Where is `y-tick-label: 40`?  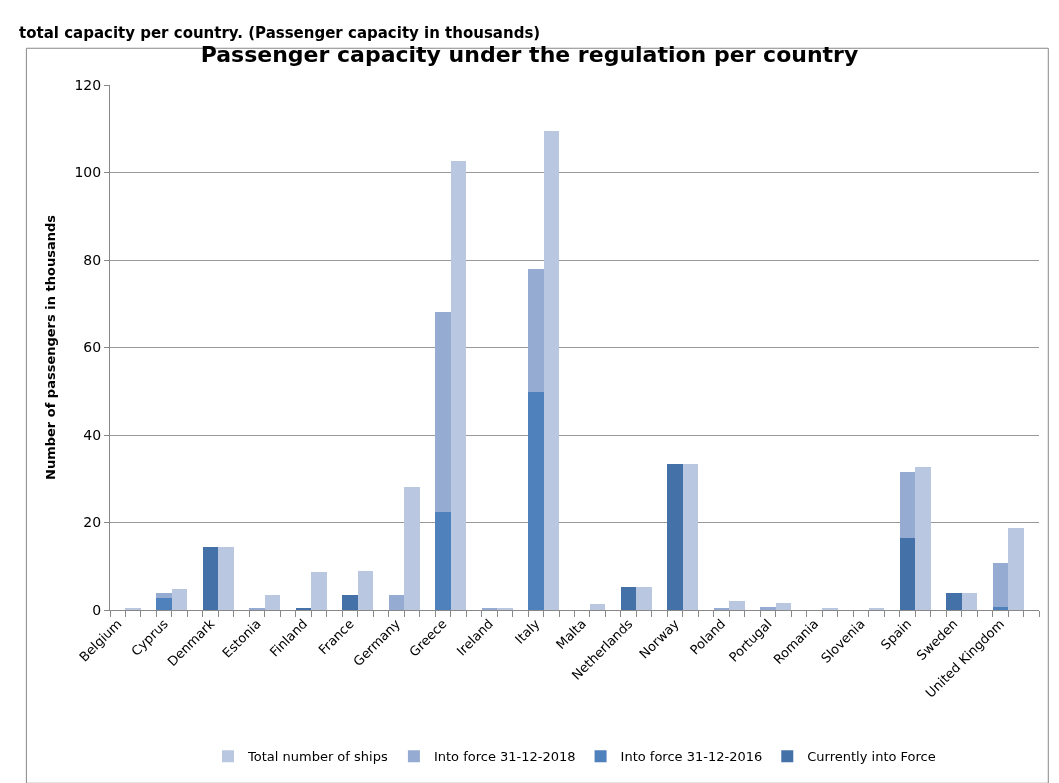 y-tick-label: 40 is located at coordinates (92, 434).